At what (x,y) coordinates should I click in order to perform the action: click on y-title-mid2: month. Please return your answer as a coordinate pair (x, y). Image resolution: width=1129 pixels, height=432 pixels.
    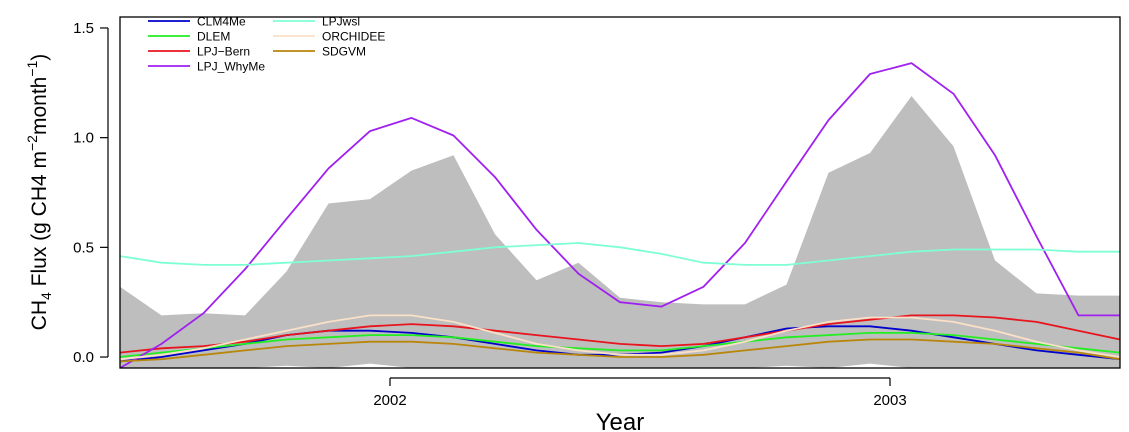
    Looking at the image, I should click on (39, 106).